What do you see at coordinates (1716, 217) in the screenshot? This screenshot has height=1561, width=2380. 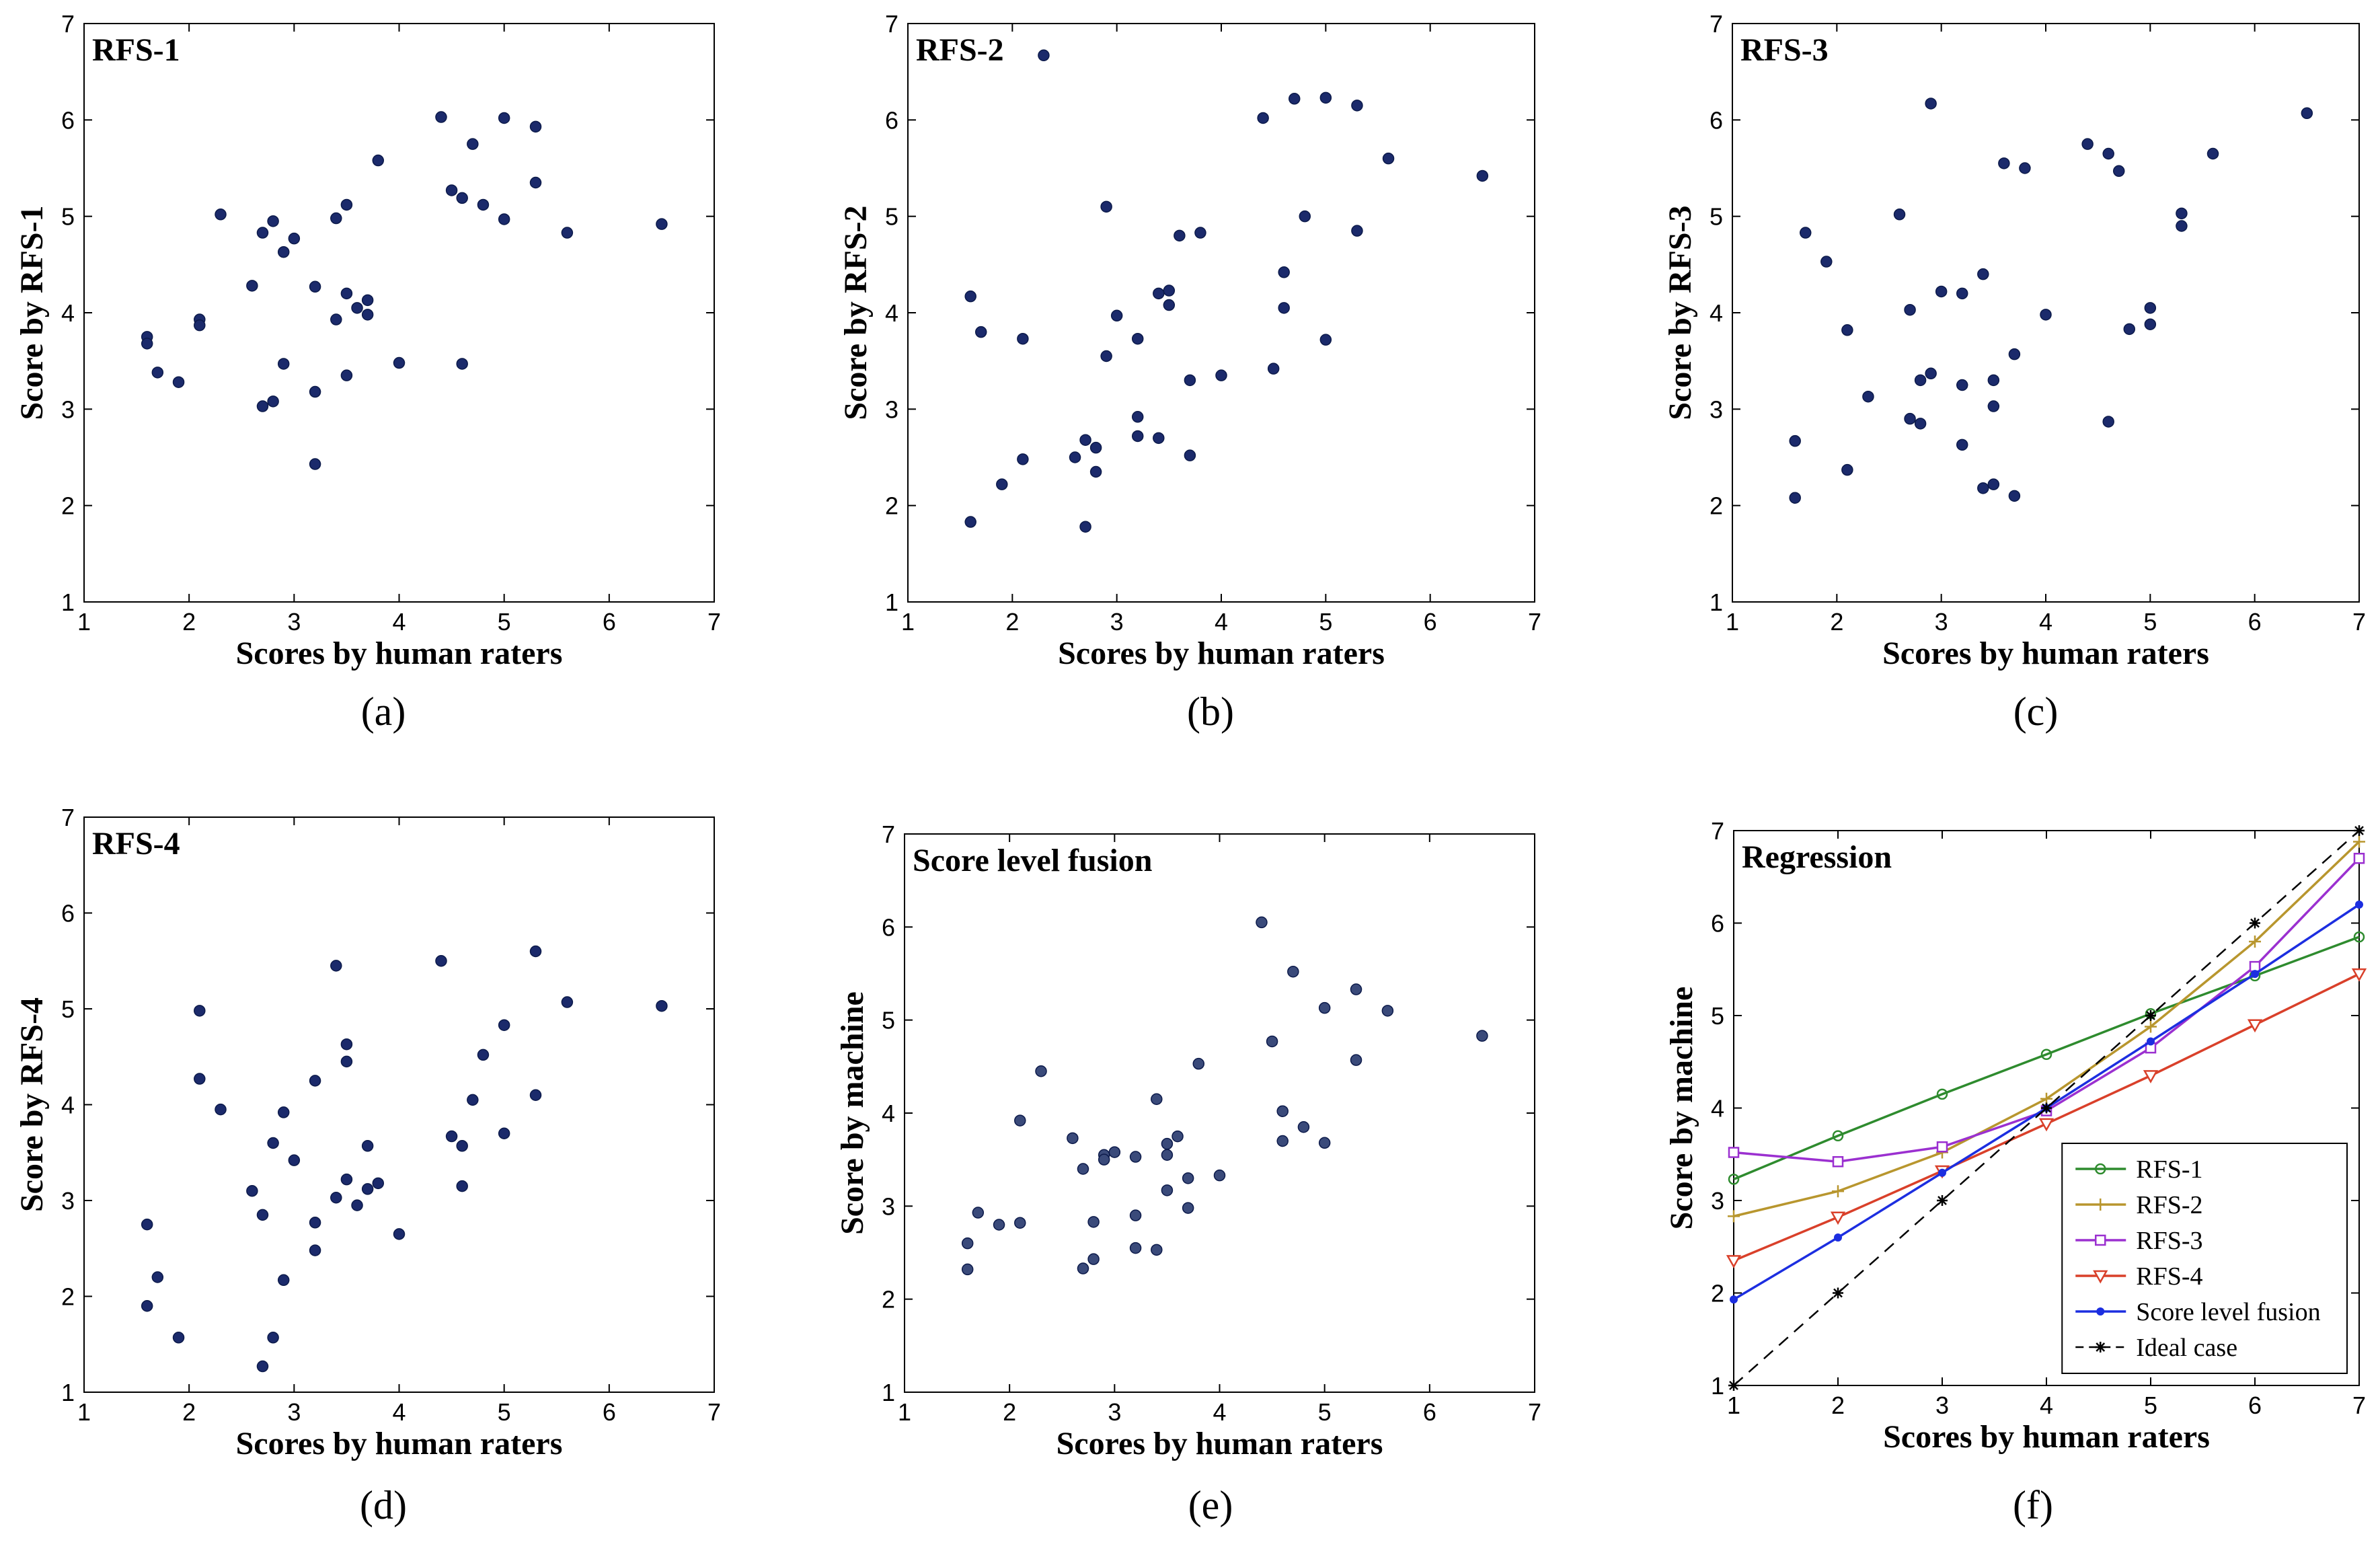 I see `y-tick-label: 5` at bounding box center [1716, 217].